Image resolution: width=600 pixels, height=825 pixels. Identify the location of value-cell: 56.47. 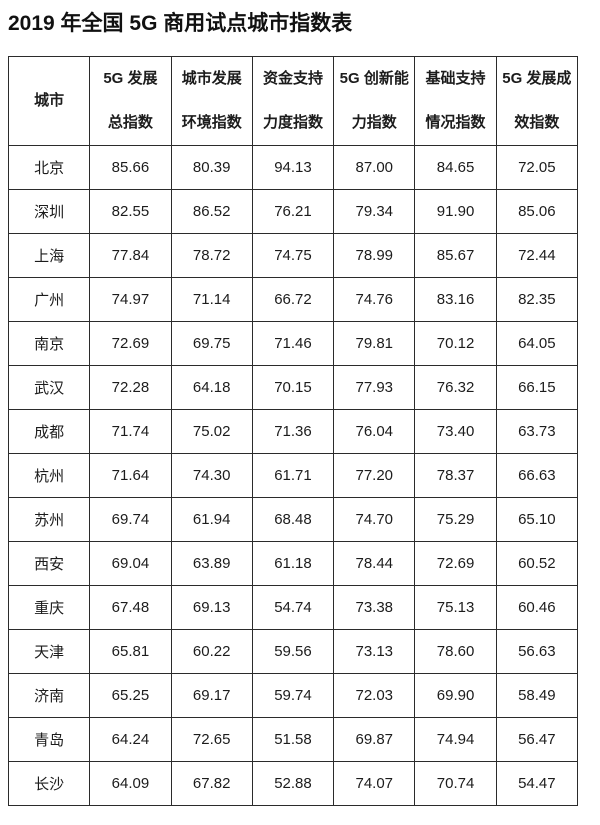
(537, 740).